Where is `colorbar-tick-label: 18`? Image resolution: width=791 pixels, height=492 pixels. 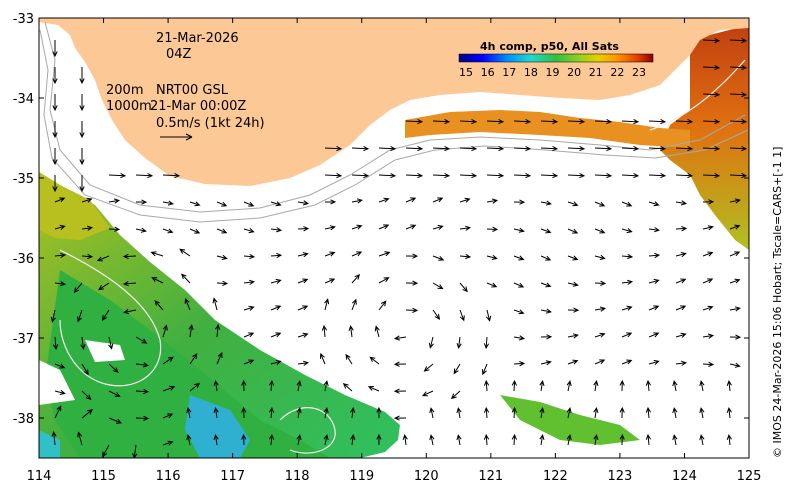
colorbar-tick-label: 18 is located at coordinates (531, 72).